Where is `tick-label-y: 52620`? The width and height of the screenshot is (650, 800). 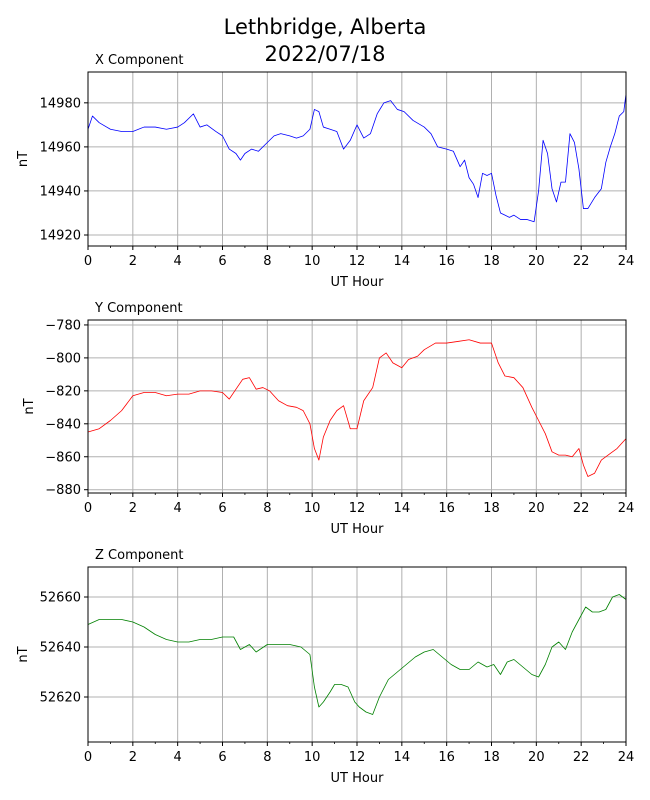
tick-label-y: 52620 is located at coordinates (60, 698).